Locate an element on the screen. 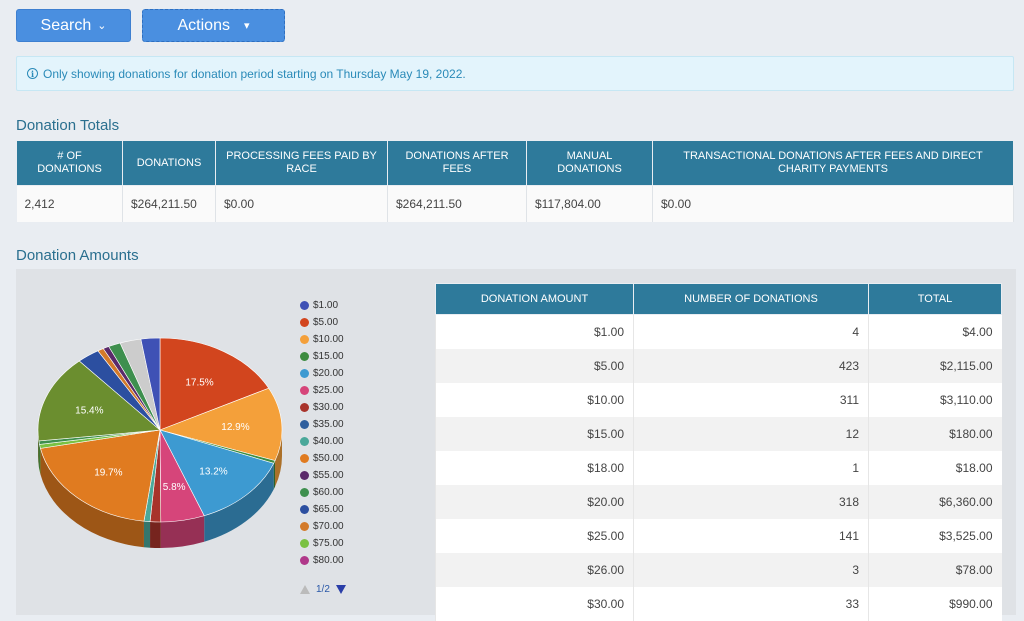 This screenshot has height=621, width=1024. legend-label: $25.00 is located at coordinates (328, 390).